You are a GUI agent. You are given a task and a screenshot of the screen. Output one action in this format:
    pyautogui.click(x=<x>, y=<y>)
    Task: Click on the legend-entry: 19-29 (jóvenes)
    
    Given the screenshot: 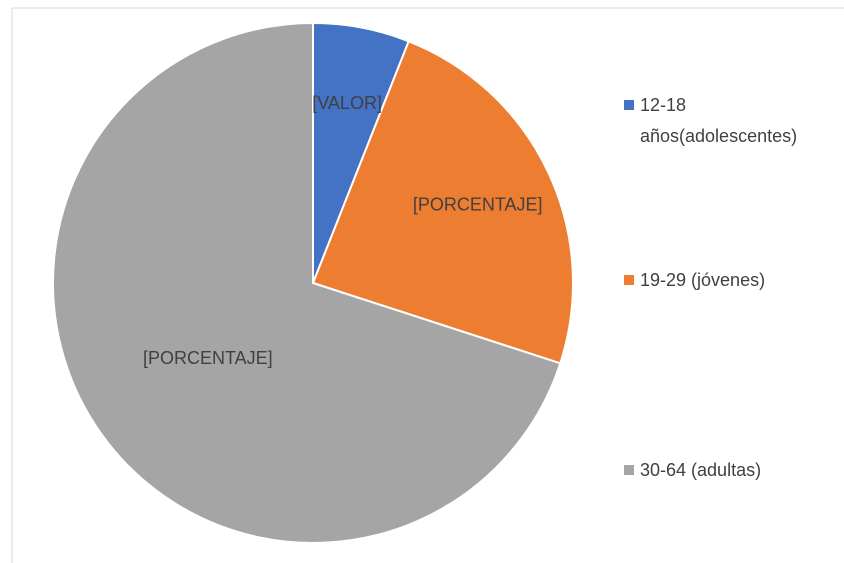 What is the action you would take?
    pyautogui.click(x=731, y=280)
    